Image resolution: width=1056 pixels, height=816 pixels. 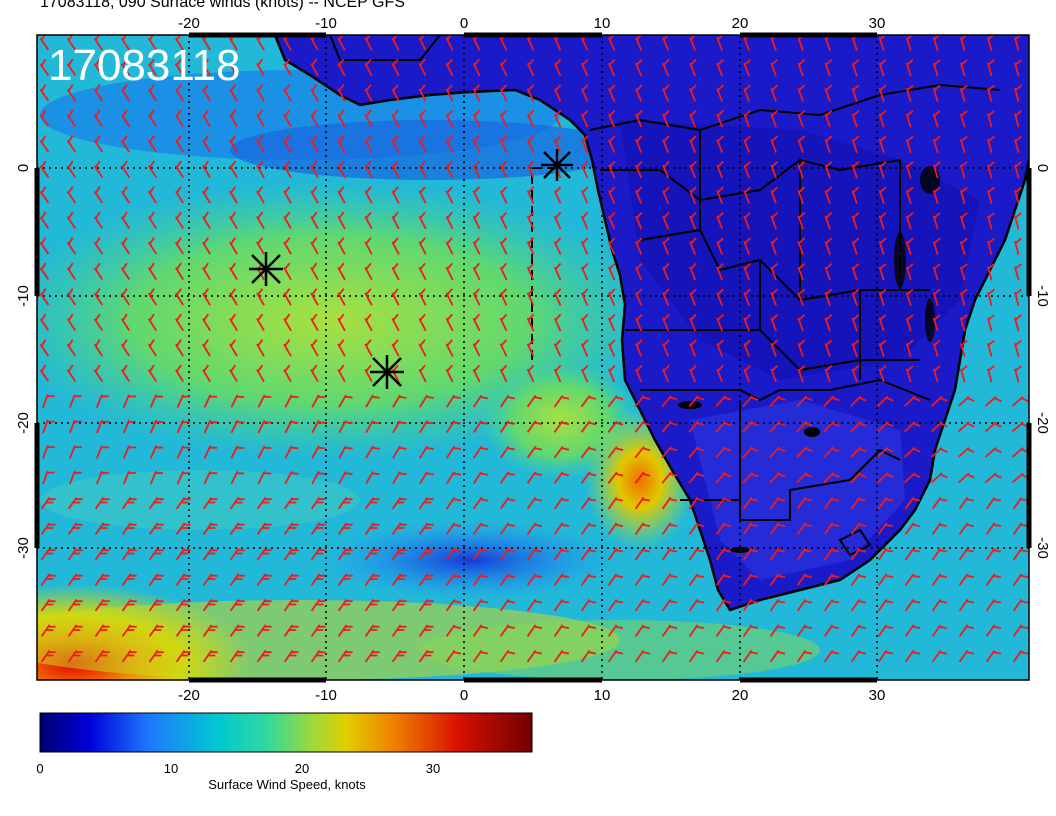 I want to click on bottom-tick-label: -20, so click(x=189, y=695).